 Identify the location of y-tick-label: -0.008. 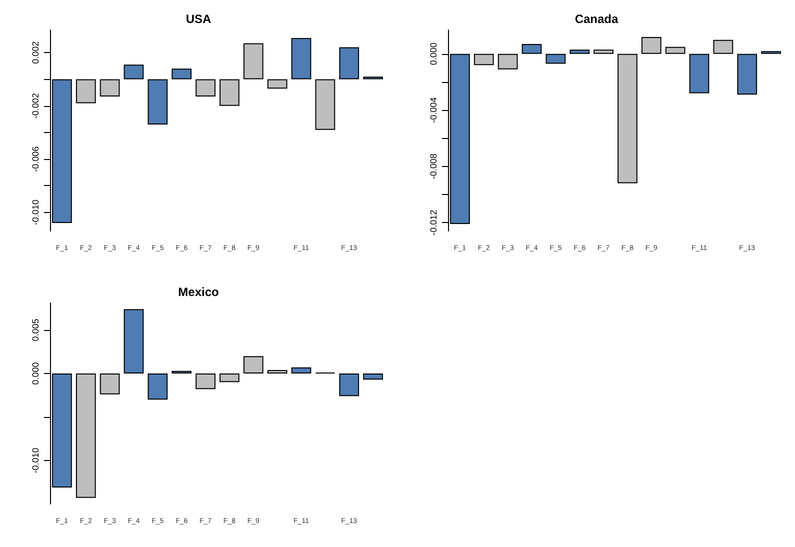
(433, 167).